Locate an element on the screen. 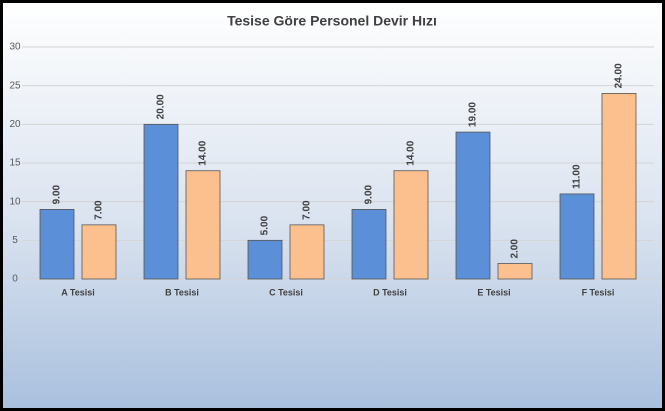  x-tick-label: B Tesisi is located at coordinates (182, 292).